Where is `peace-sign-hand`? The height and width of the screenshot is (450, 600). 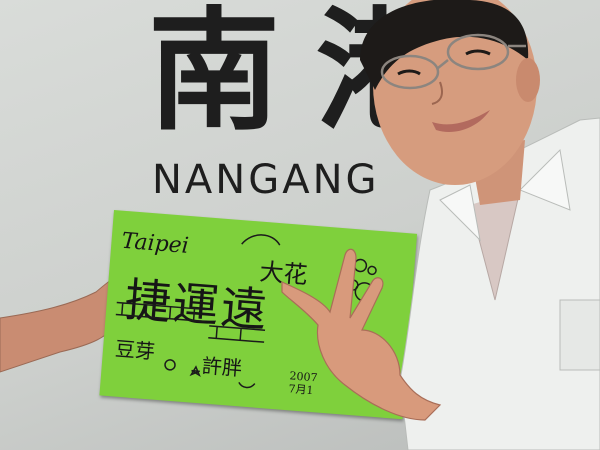
peace-sign-hand is located at coordinates (361, 334).